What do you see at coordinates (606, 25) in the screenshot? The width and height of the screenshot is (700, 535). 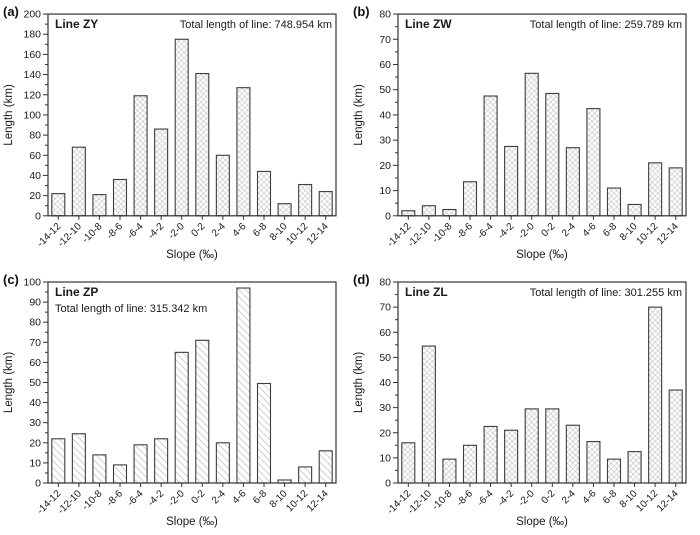 I see `total-length-annotation: Total length of line: 259.789 km` at bounding box center [606, 25].